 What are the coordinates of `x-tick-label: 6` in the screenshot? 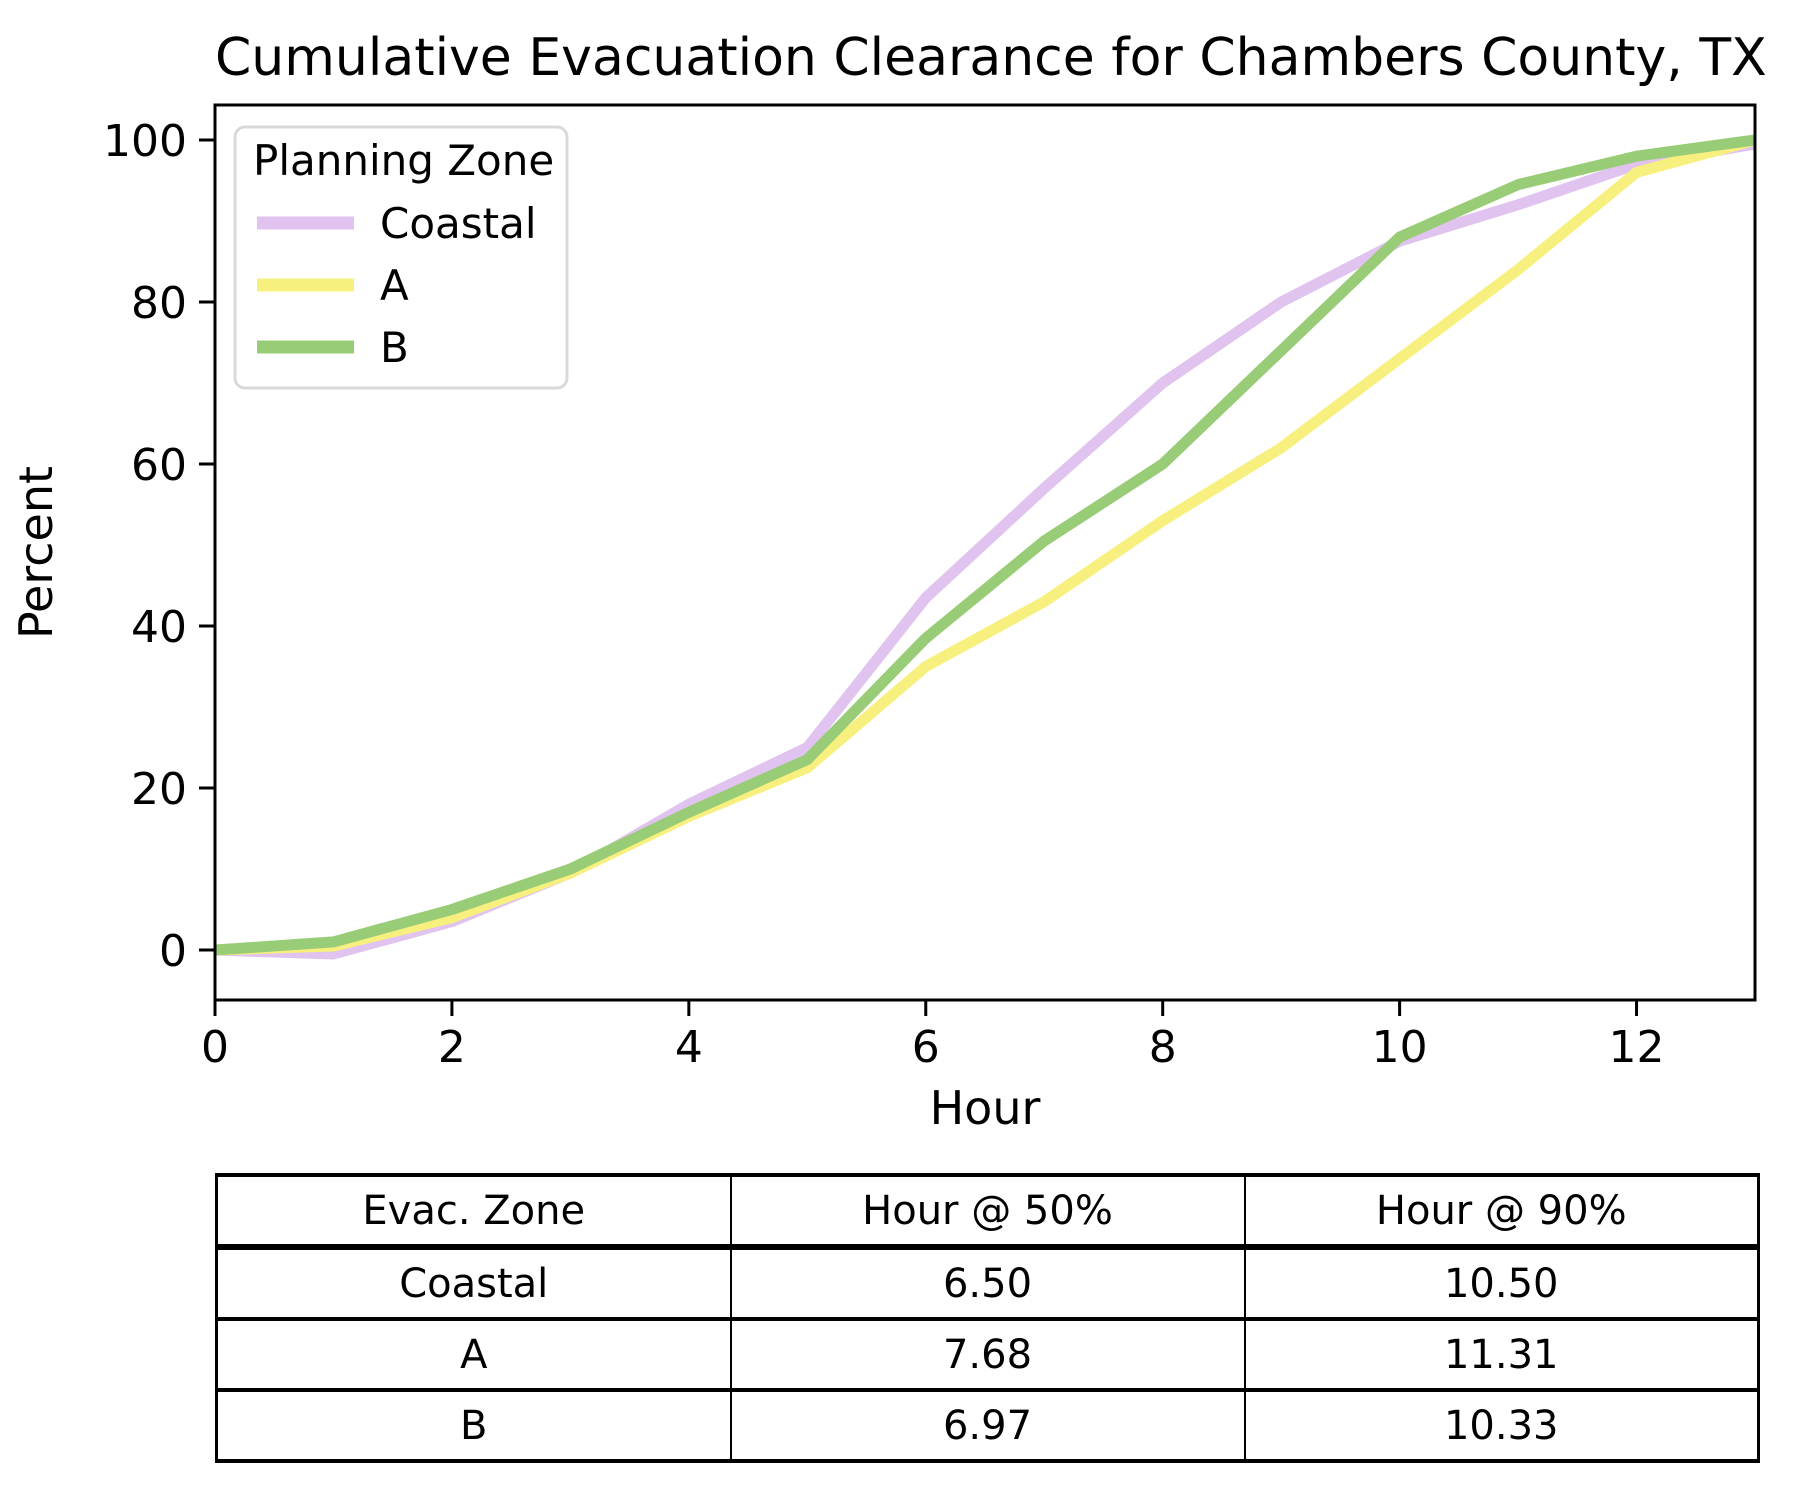 It's located at (926, 1047).